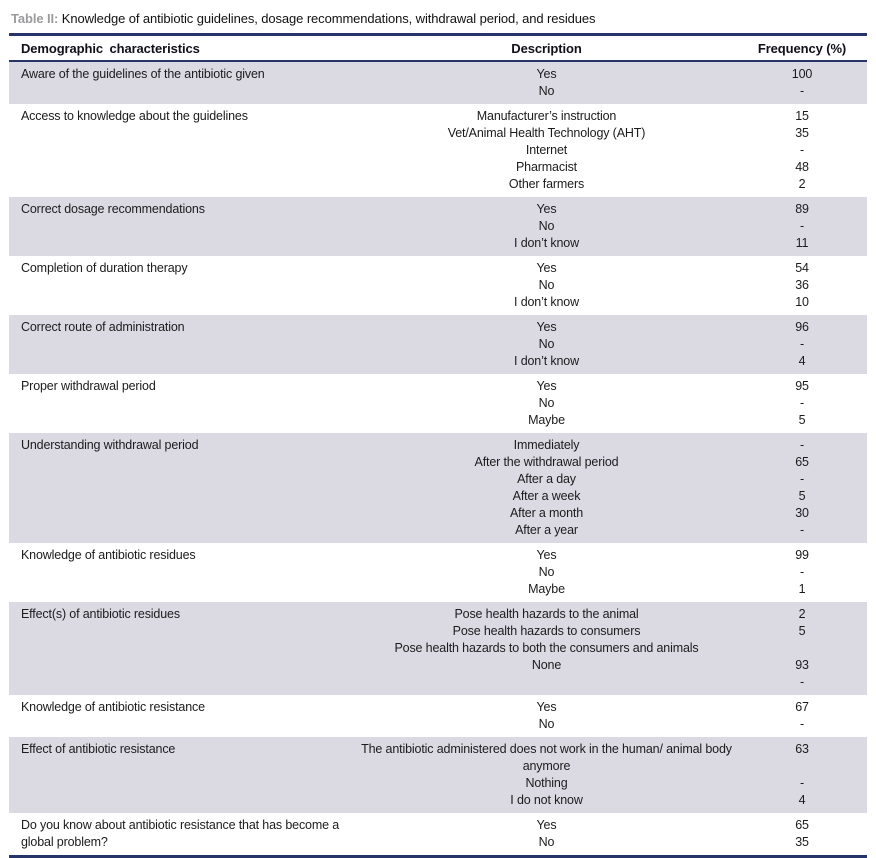  What do you see at coordinates (438, 285) in the screenshot?
I see `table-row: No 36` at bounding box center [438, 285].